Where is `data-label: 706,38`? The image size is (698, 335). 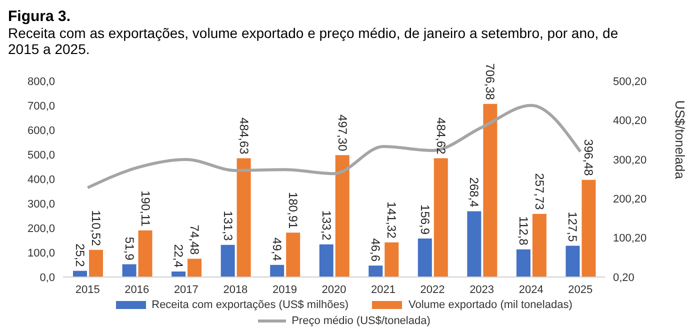
data-label: 706,38 is located at coordinates (490, 81).